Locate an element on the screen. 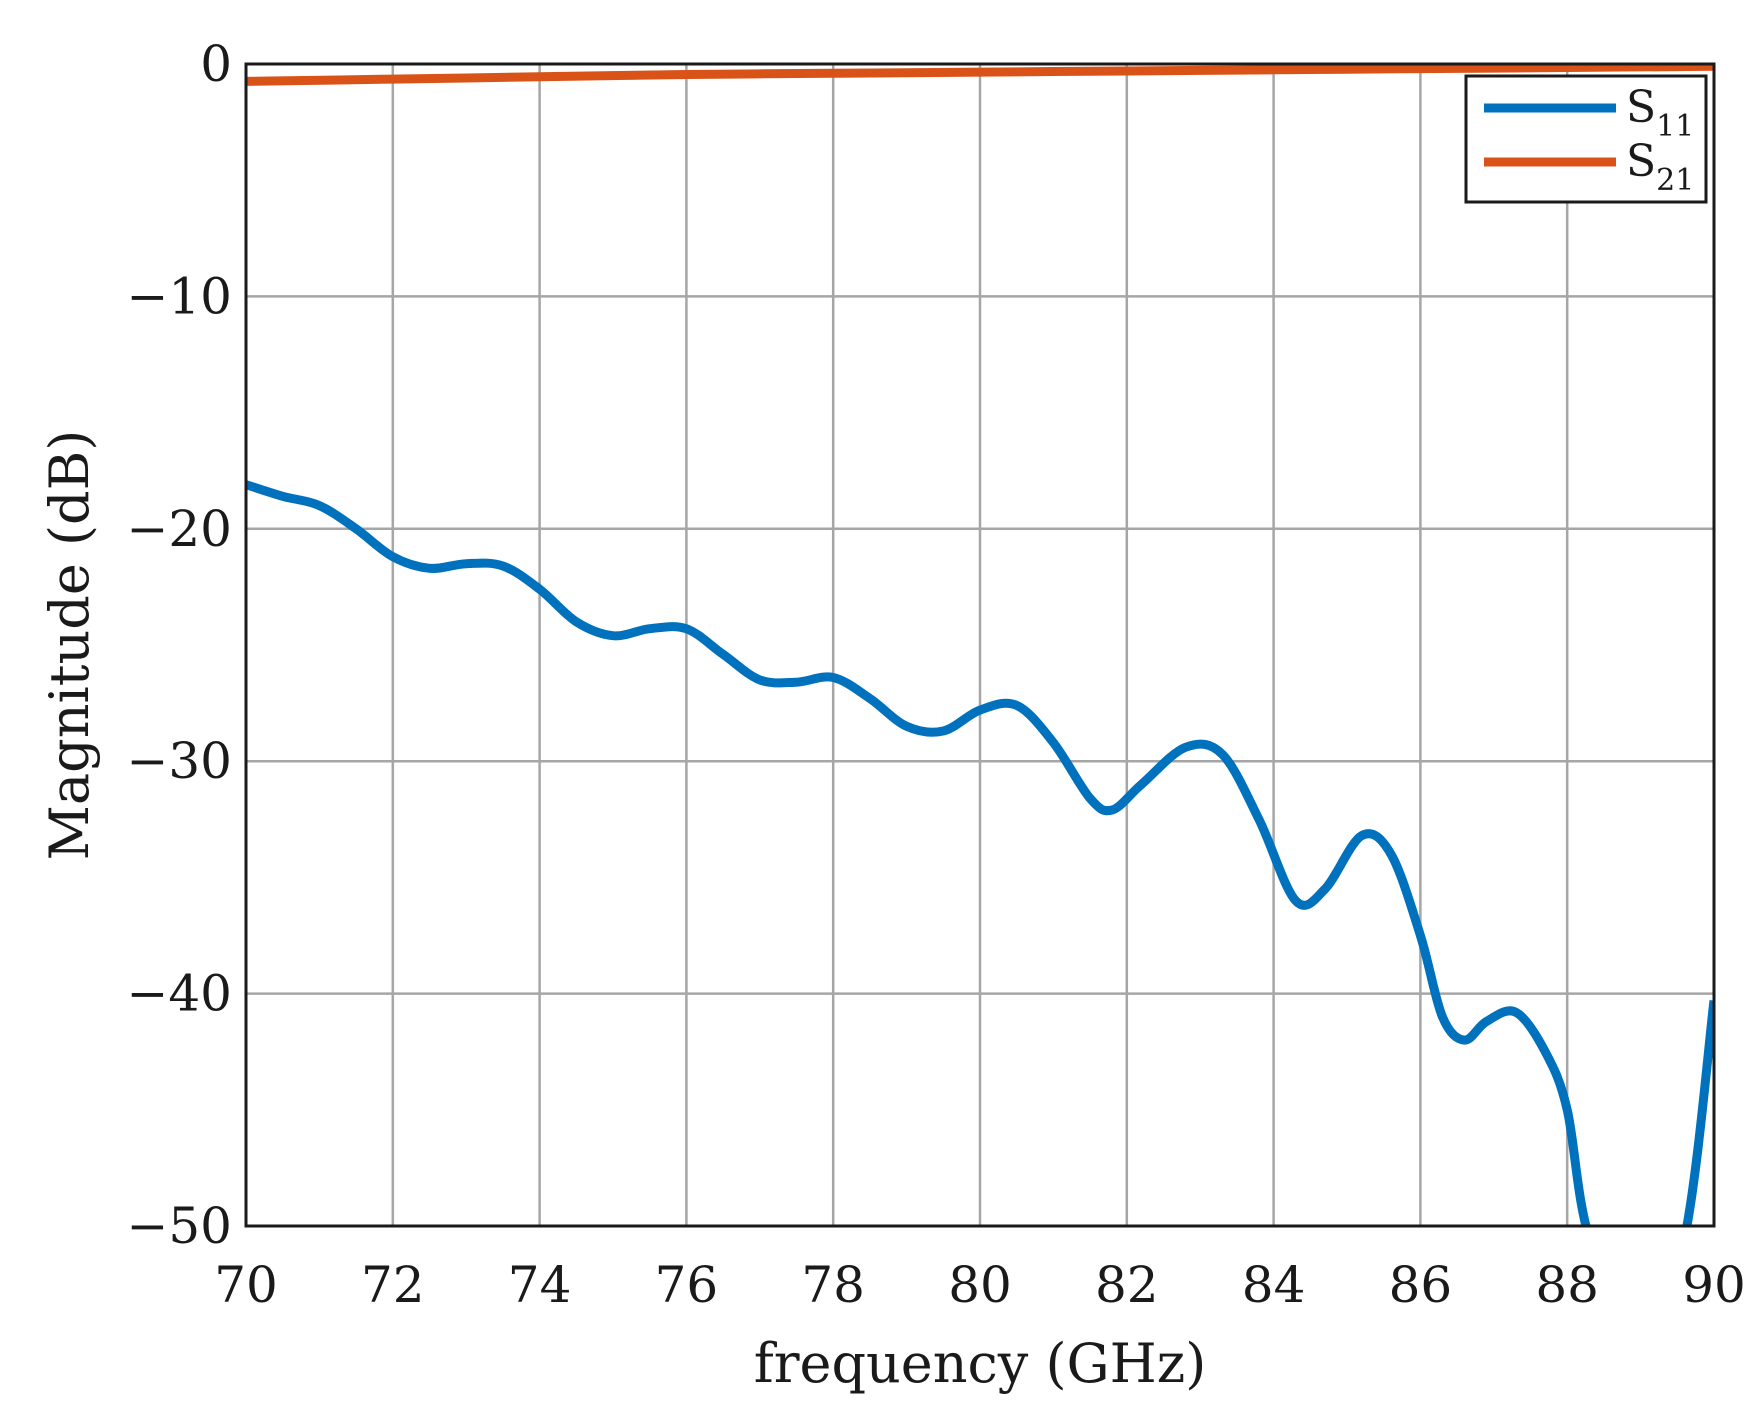  x-tick-labels: 70 72 74 76 78 80 82 84 86 88 90 is located at coordinates (980, 1285).